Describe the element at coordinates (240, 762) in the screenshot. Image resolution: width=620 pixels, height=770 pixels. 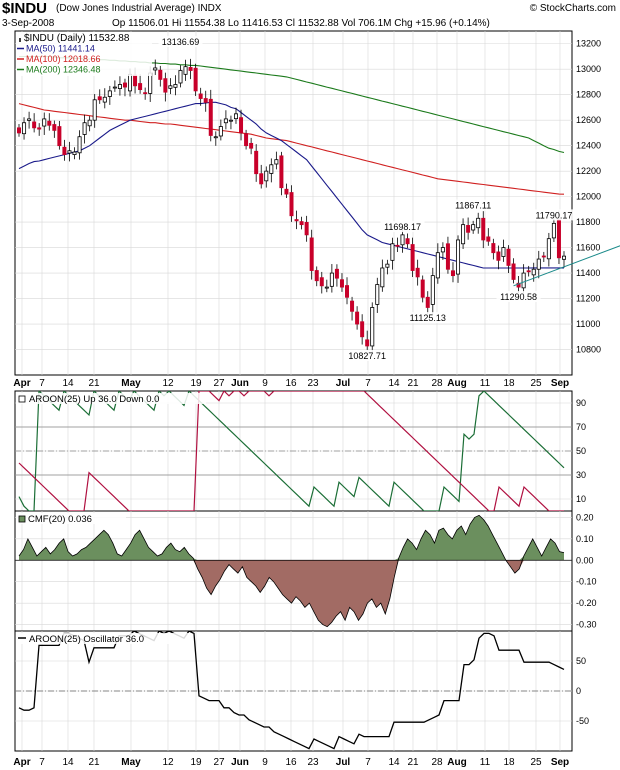
I see `x-tick-label: Jun` at that location.